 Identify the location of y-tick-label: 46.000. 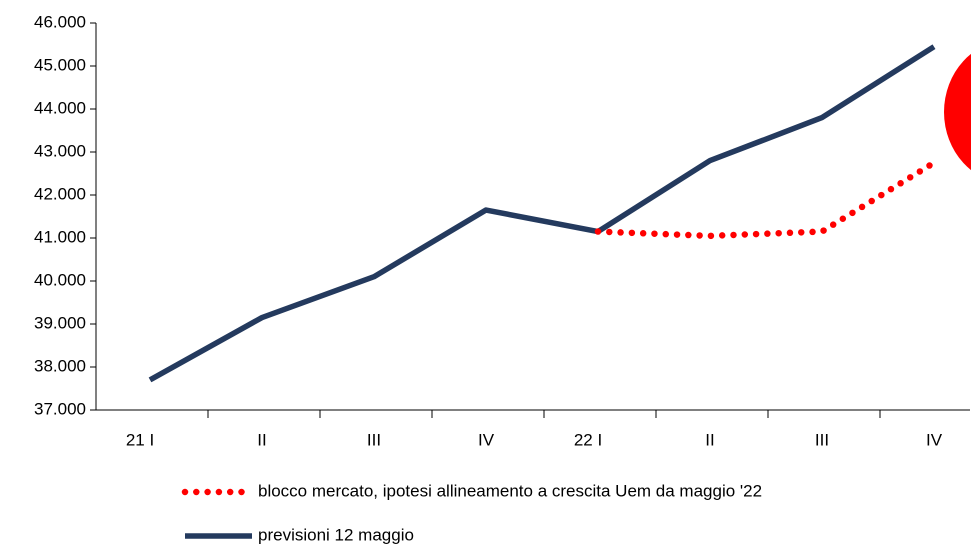
(60, 21).